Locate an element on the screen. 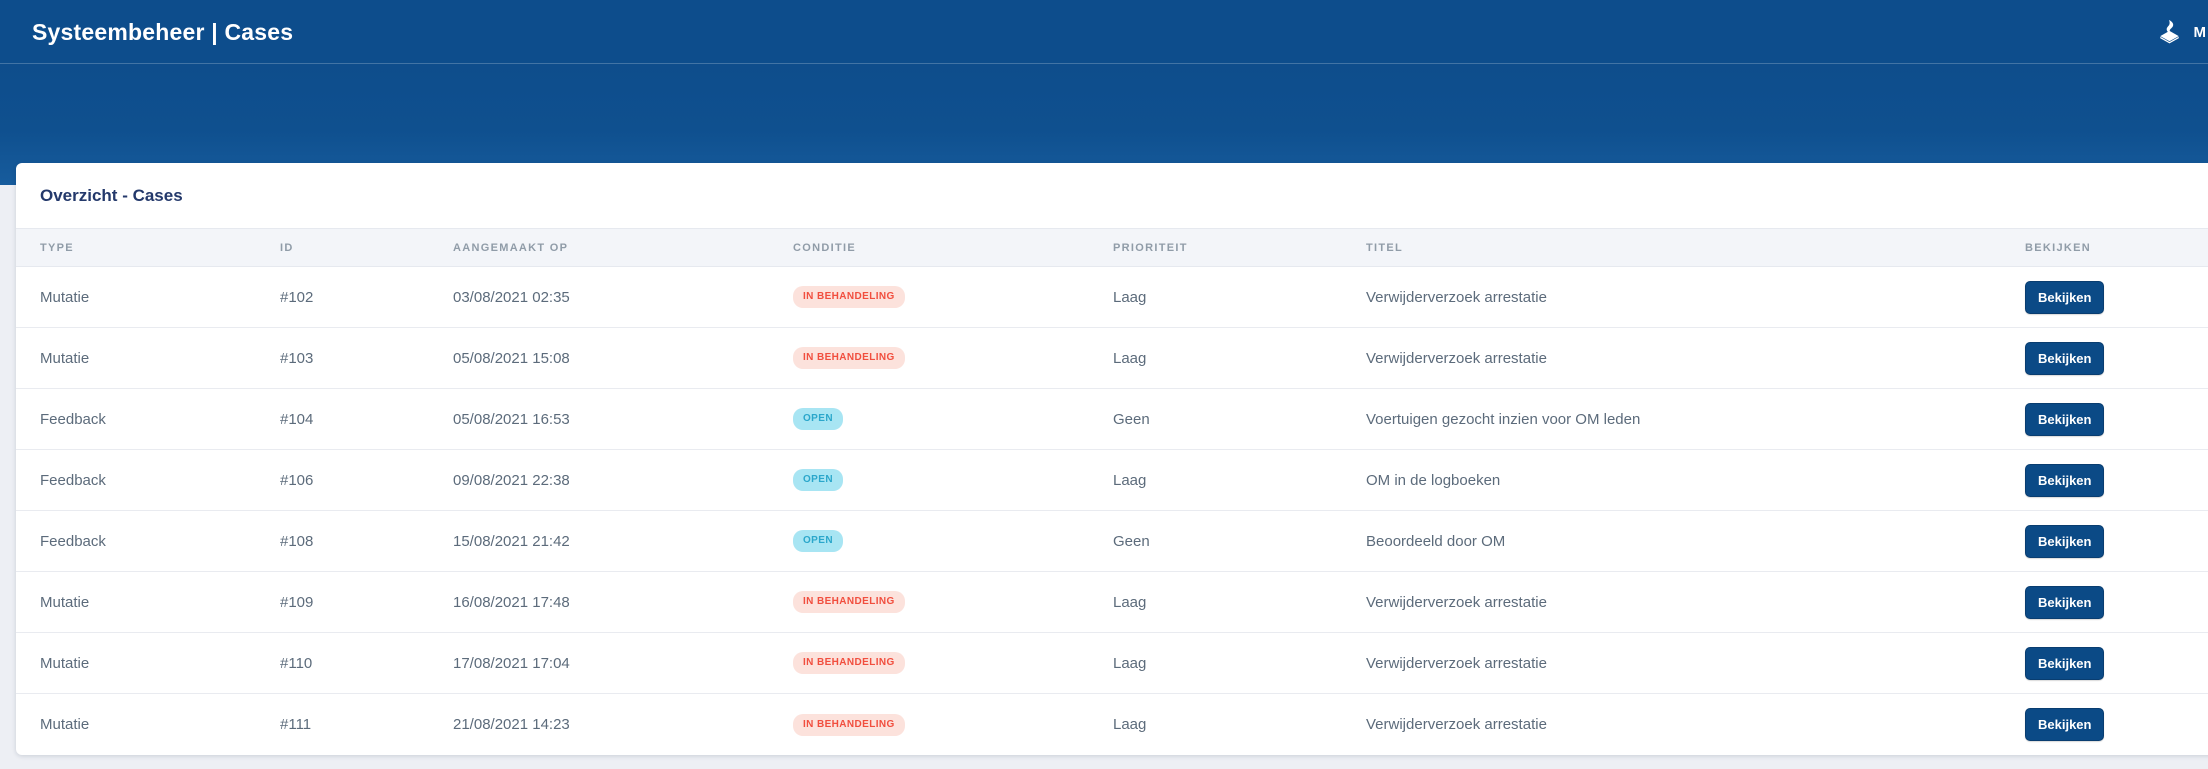 The width and height of the screenshot is (2208, 769). cell-created: 16/08/2021 17:48 is located at coordinates (511, 602).